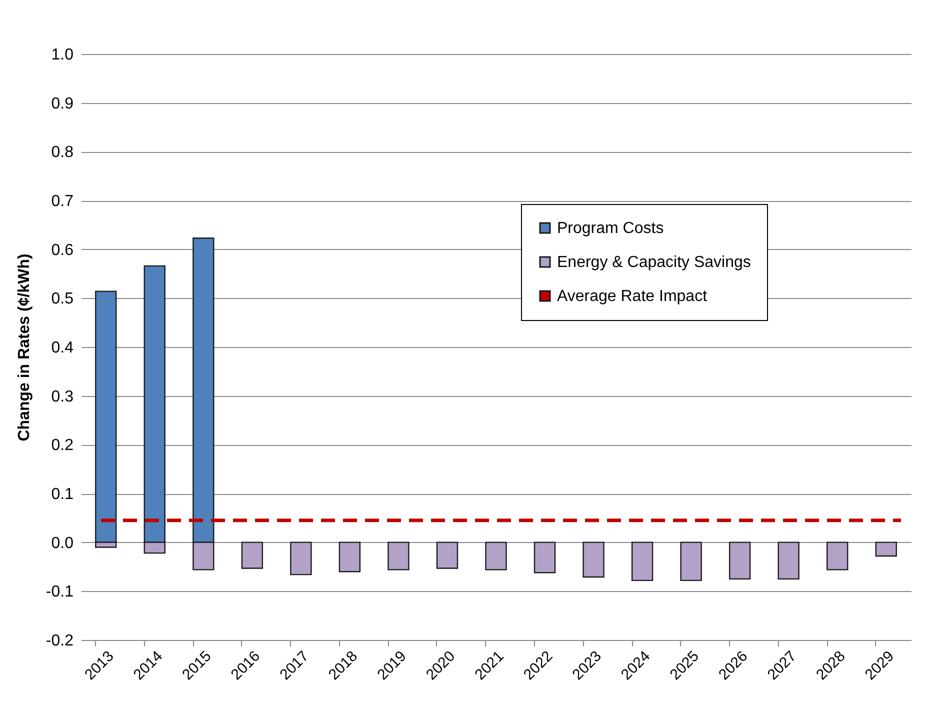 This screenshot has height=708, width=931. I want to click on y-axis-title: Change in Rates (¢/kWh), so click(24, 348).